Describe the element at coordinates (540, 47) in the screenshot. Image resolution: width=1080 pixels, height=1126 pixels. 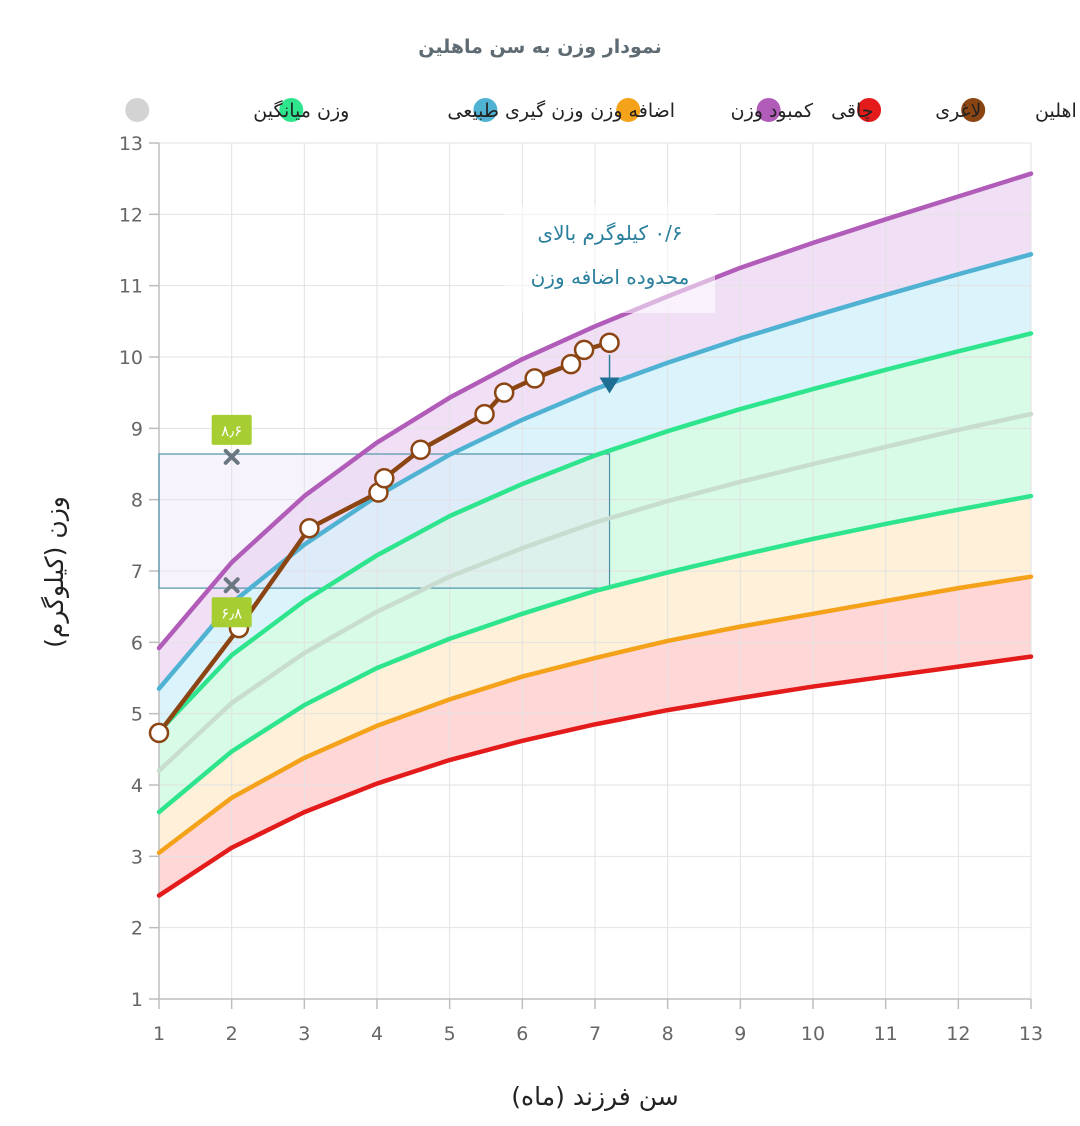
I see `chart-title: نمودار وزن به سن ماهلین` at that location.